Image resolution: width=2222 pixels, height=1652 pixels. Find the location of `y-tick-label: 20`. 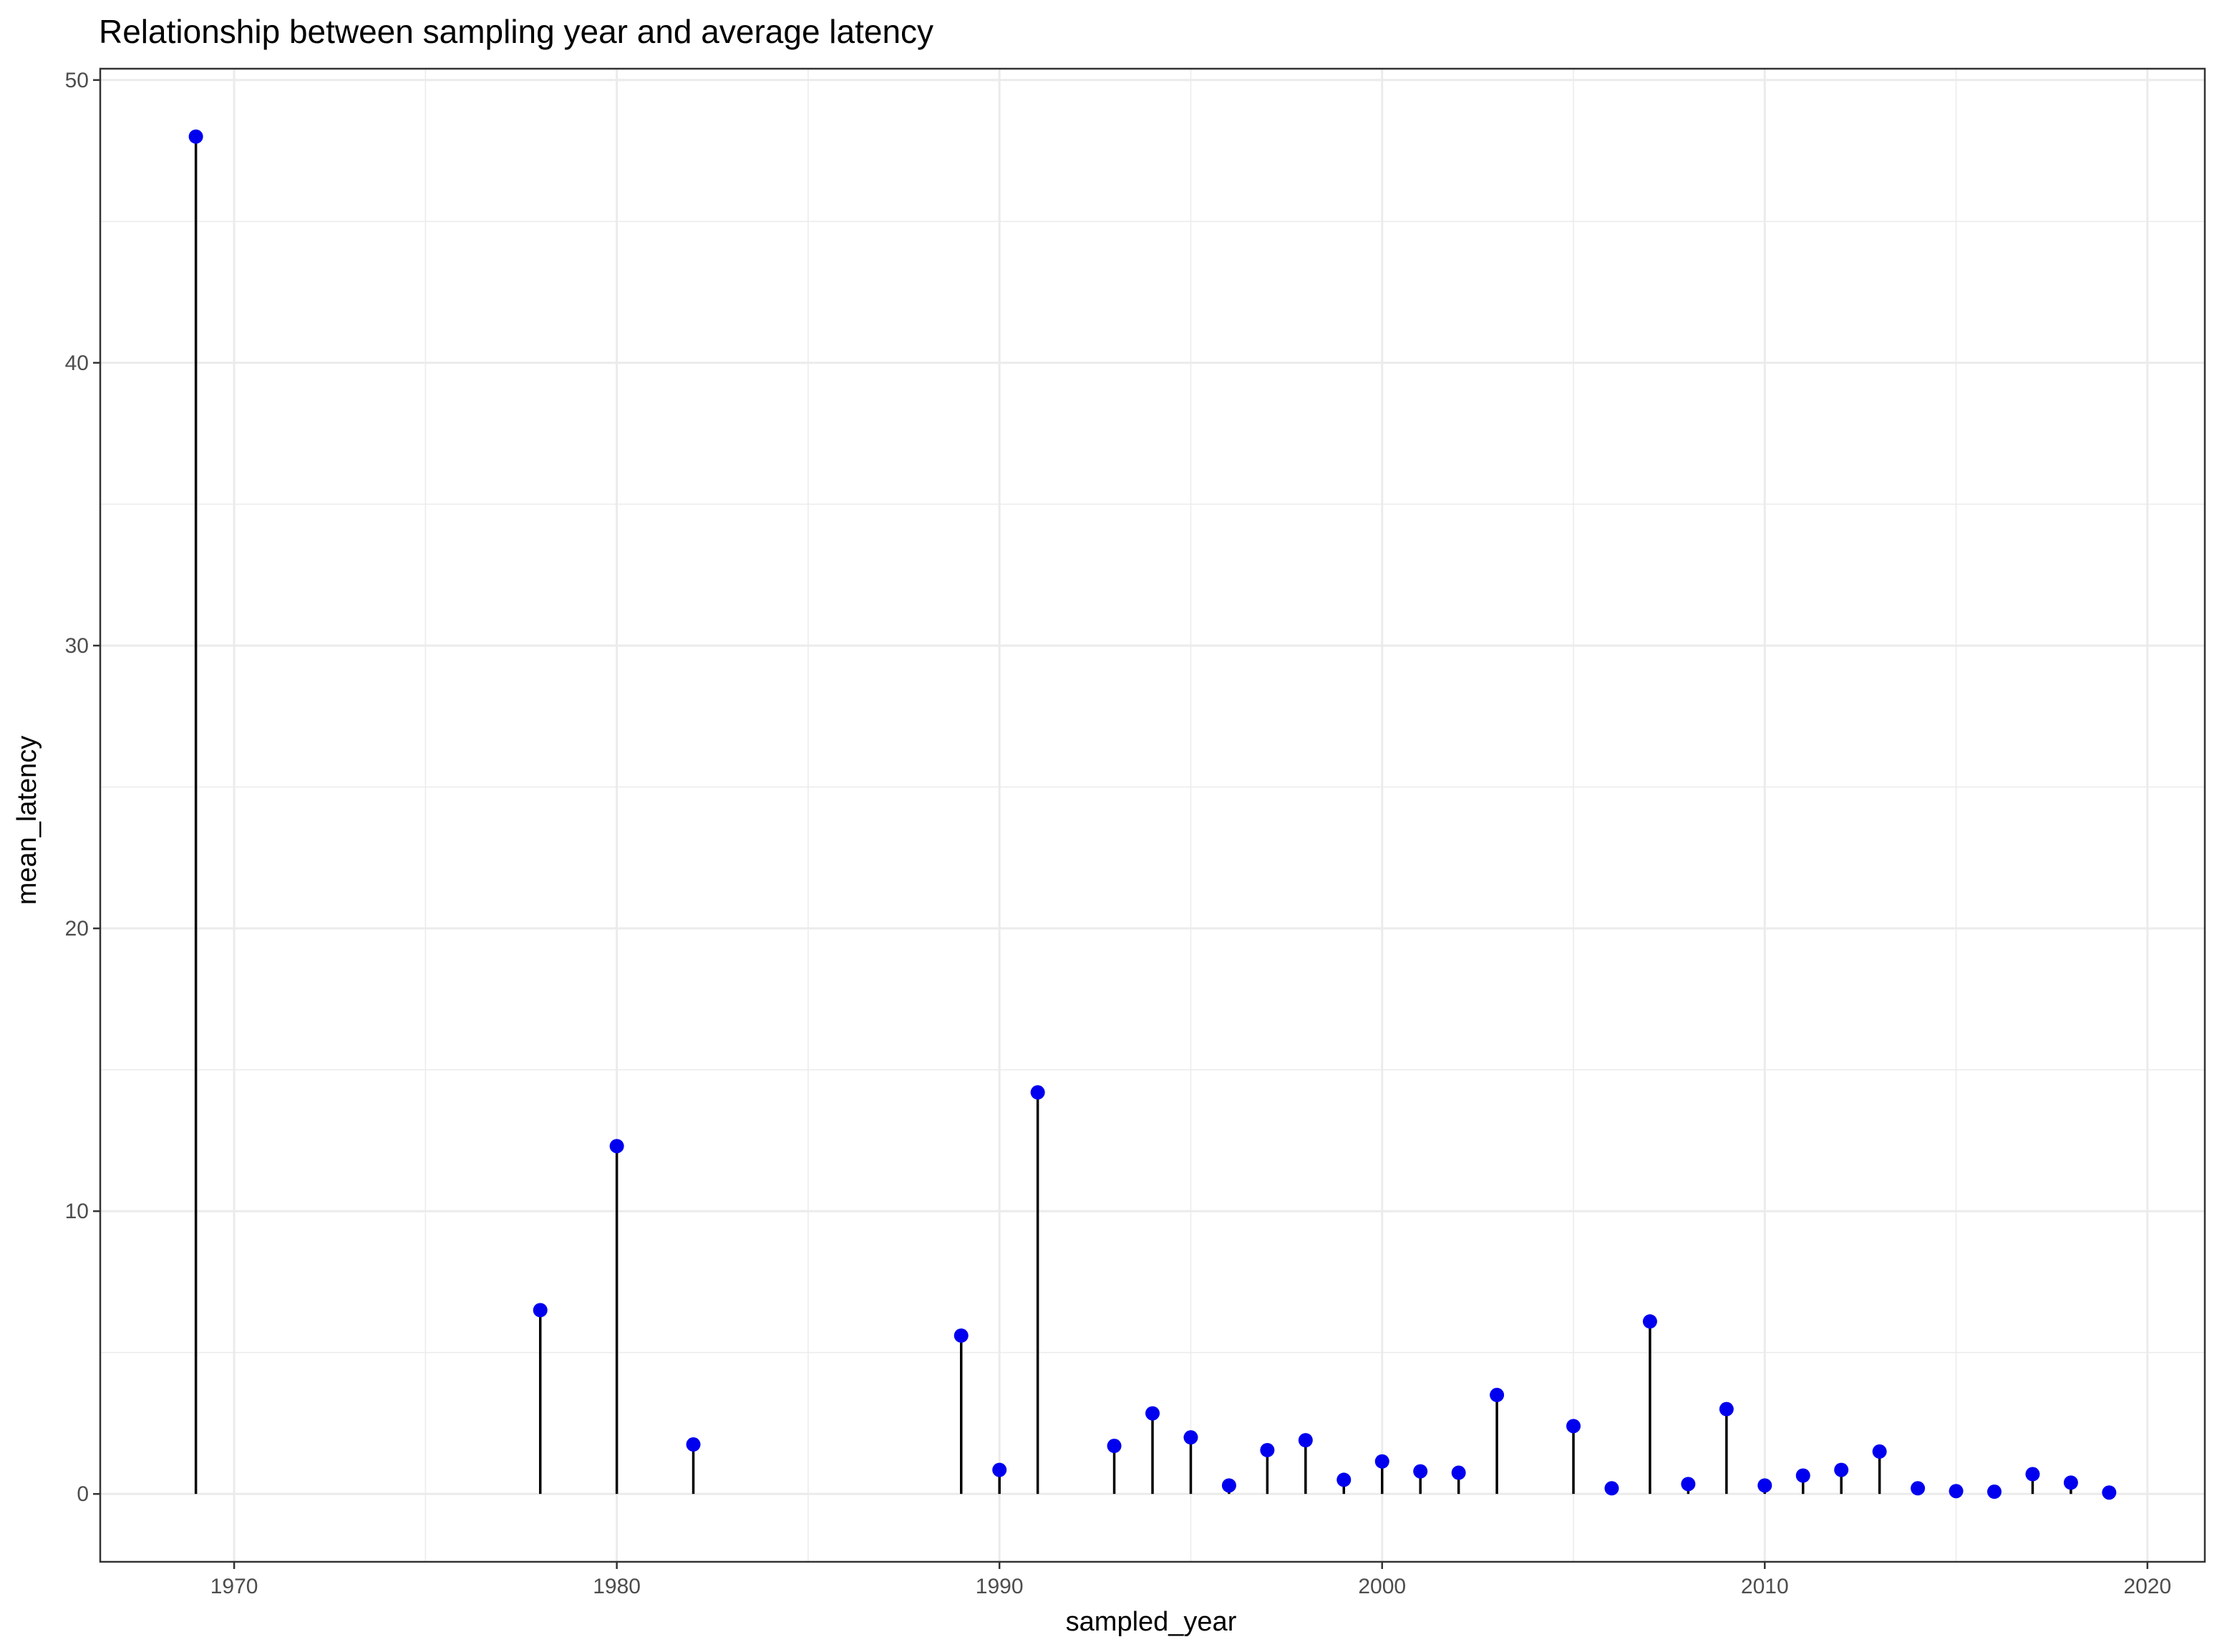

y-tick-label: 20 is located at coordinates (77, 929).